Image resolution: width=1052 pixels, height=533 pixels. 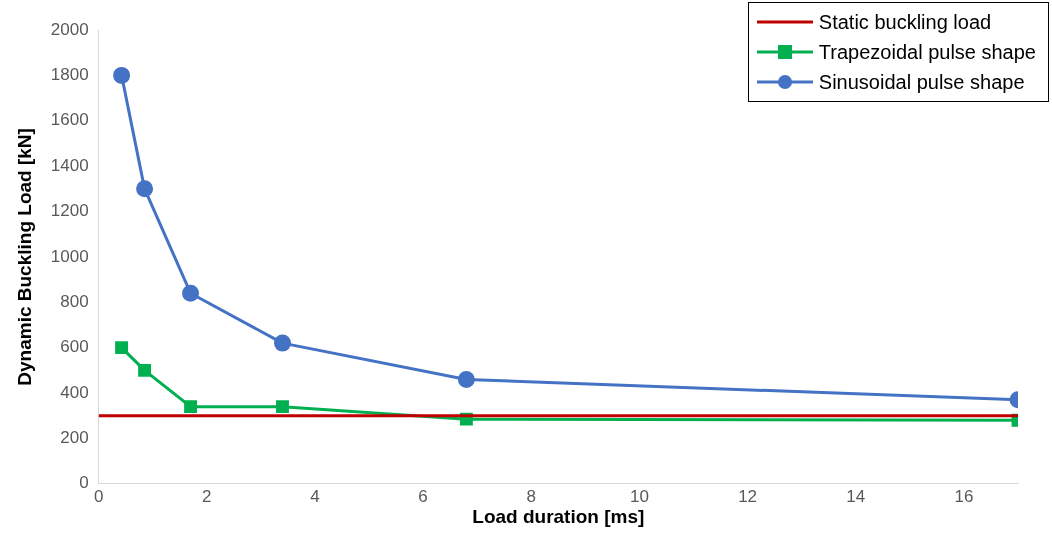 What do you see at coordinates (69, 165) in the screenshot?
I see `y-tick-label: 1400` at bounding box center [69, 165].